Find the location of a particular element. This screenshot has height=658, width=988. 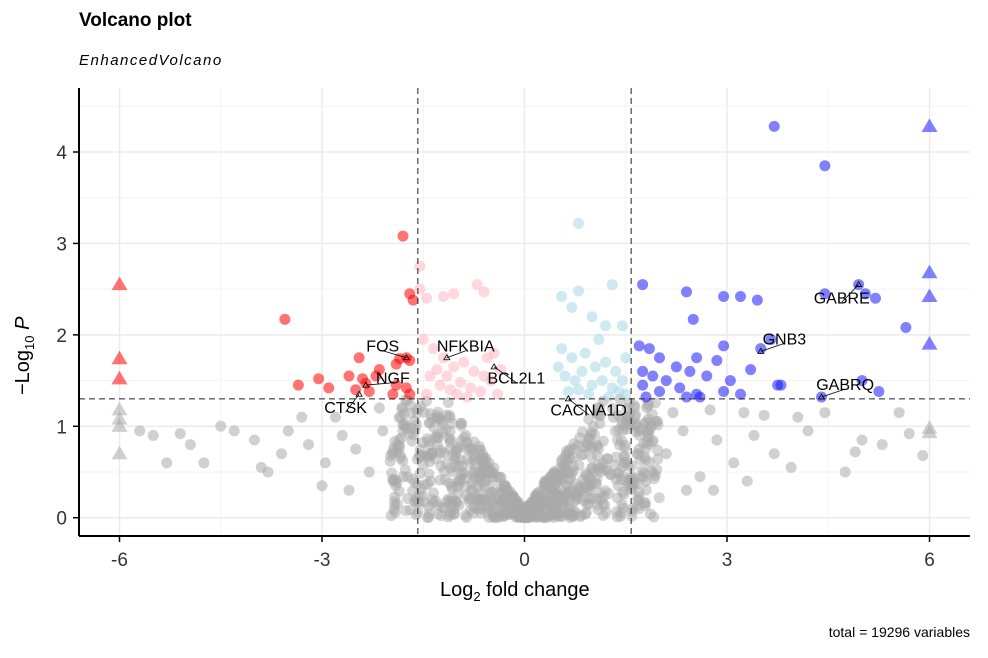

x-tick-label: 0 is located at coordinates (524, 560).